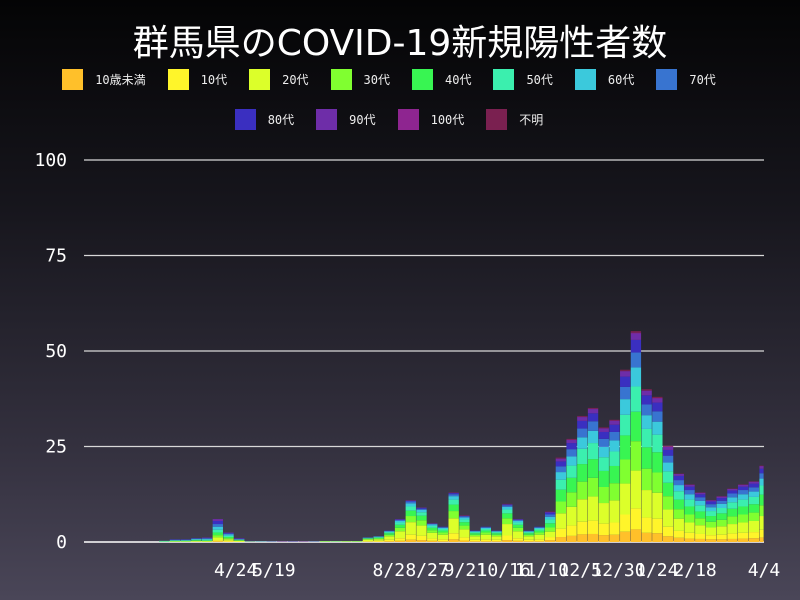 Image resolution: width=800 pixels, height=600 pixels. Describe the element at coordinates (61, 542) in the screenshot. I see `y-tick-label: 0` at that location.